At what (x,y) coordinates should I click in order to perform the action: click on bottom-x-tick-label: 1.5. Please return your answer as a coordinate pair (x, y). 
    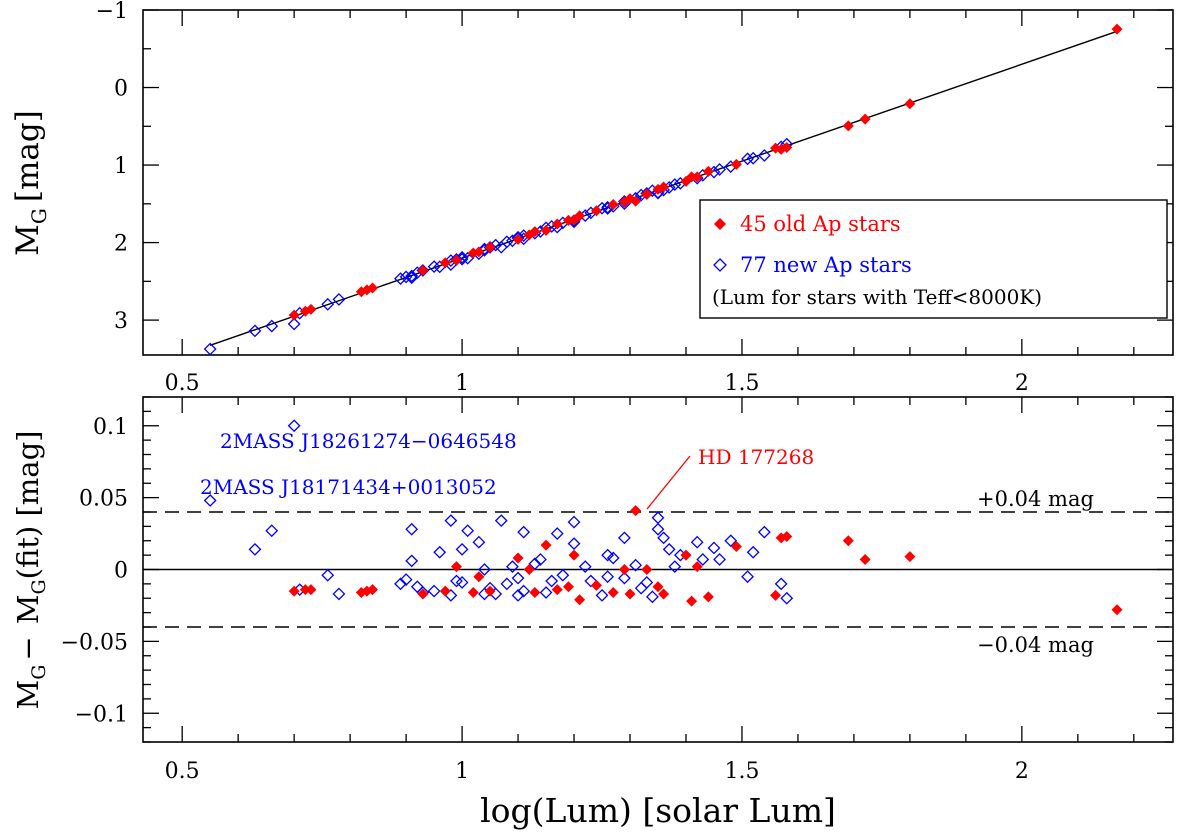
    Looking at the image, I should click on (741, 771).